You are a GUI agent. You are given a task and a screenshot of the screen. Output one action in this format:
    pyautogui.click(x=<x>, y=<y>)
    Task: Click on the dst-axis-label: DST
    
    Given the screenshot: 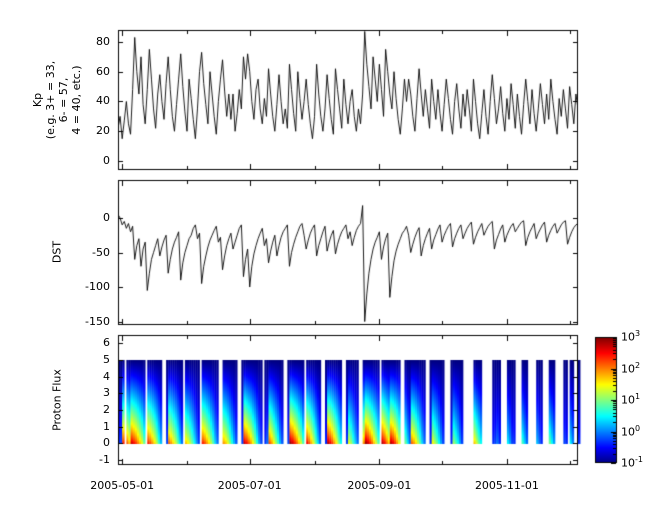 What is the action you would take?
    pyautogui.click(x=57, y=252)
    